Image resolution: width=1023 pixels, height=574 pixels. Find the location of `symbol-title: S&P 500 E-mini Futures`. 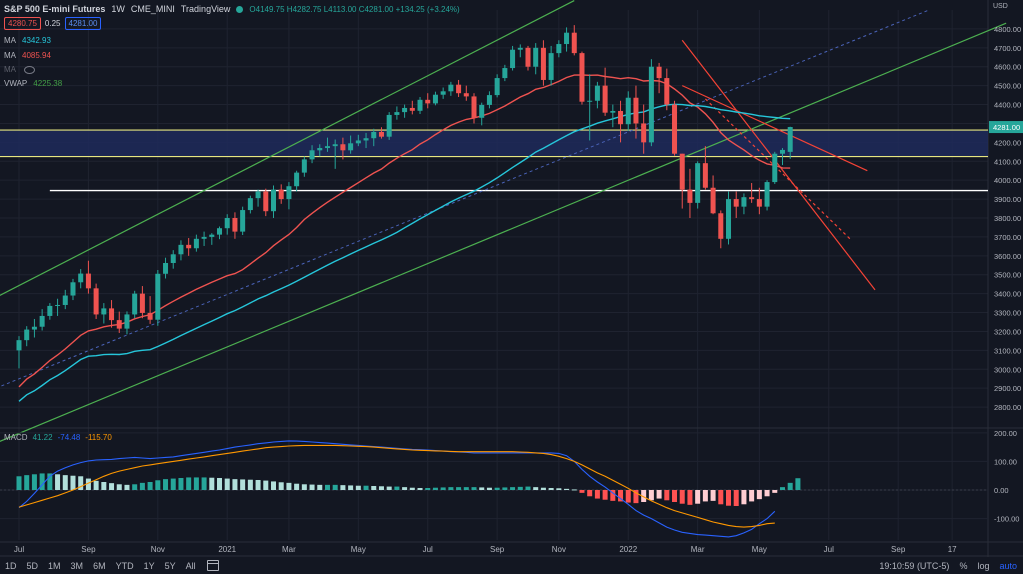

symbol-title: S&P 500 E-mini Futures is located at coordinates (55, 9).